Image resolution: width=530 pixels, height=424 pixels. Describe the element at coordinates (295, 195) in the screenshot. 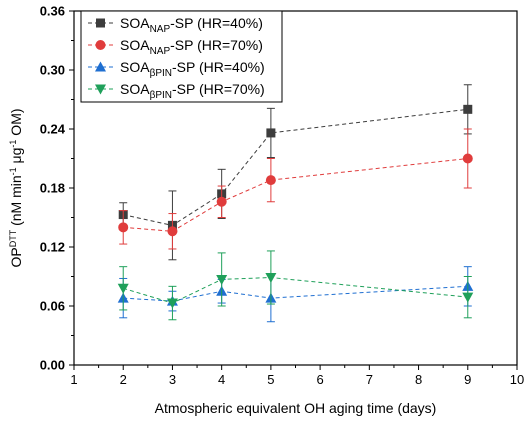

I see `series-line` at that location.